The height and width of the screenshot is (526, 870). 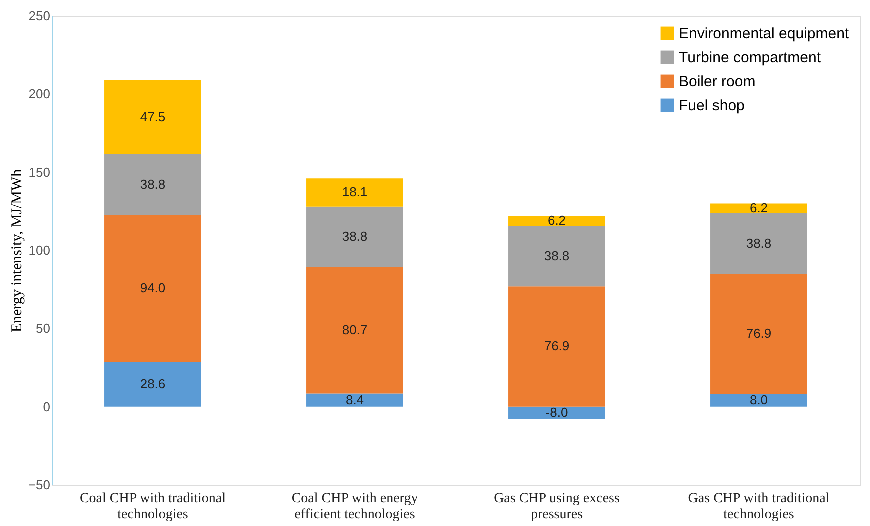 I want to click on y-tick-label: 250, so click(x=39, y=16).